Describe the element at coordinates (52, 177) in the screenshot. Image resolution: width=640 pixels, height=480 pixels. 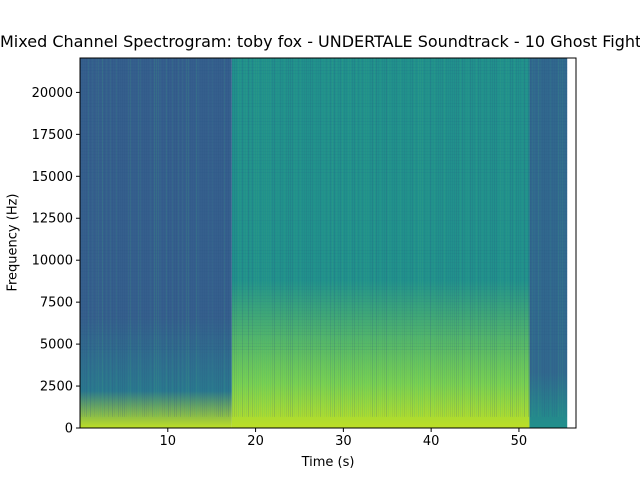
I see `y-tick-label: 15000` at that location.